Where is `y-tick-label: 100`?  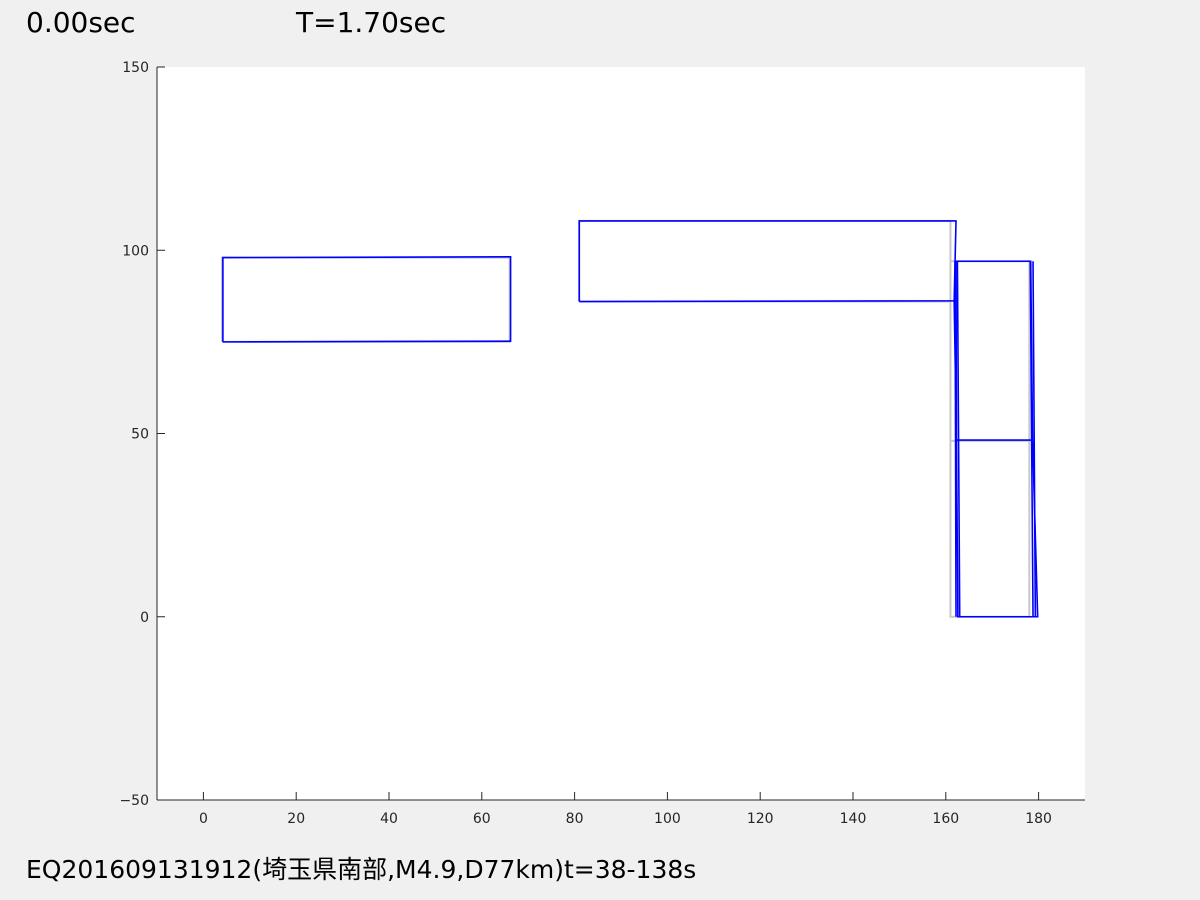 y-tick-label: 100 is located at coordinates (135, 251).